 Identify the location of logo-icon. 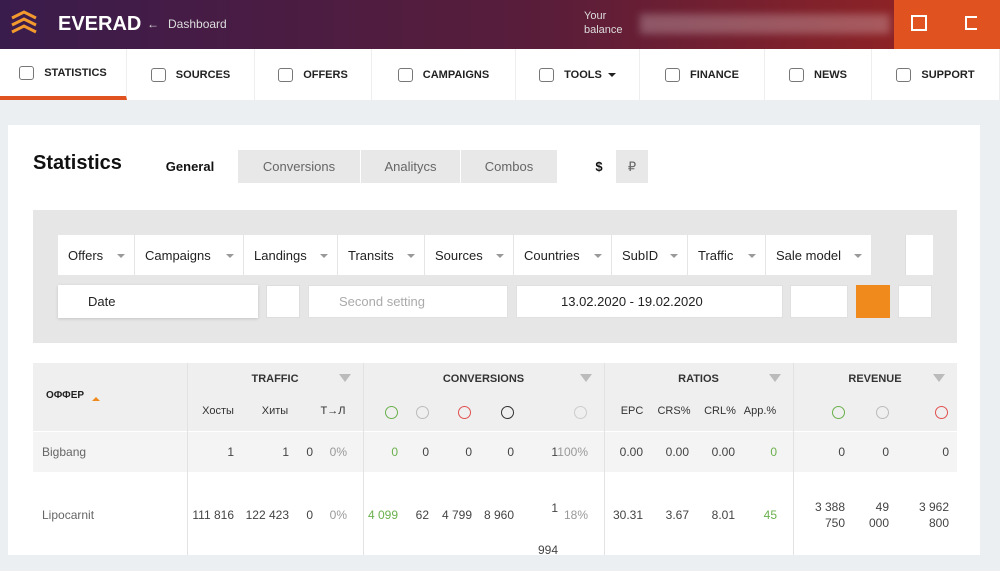
(24, 22).